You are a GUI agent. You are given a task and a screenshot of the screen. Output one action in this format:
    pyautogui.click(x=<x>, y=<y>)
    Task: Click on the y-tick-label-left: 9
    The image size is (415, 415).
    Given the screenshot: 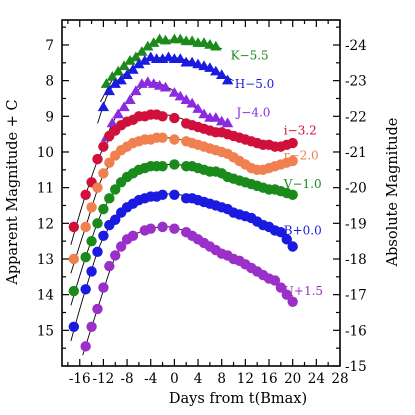 What is the action you would take?
    pyautogui.click(x=49, y=117)
    